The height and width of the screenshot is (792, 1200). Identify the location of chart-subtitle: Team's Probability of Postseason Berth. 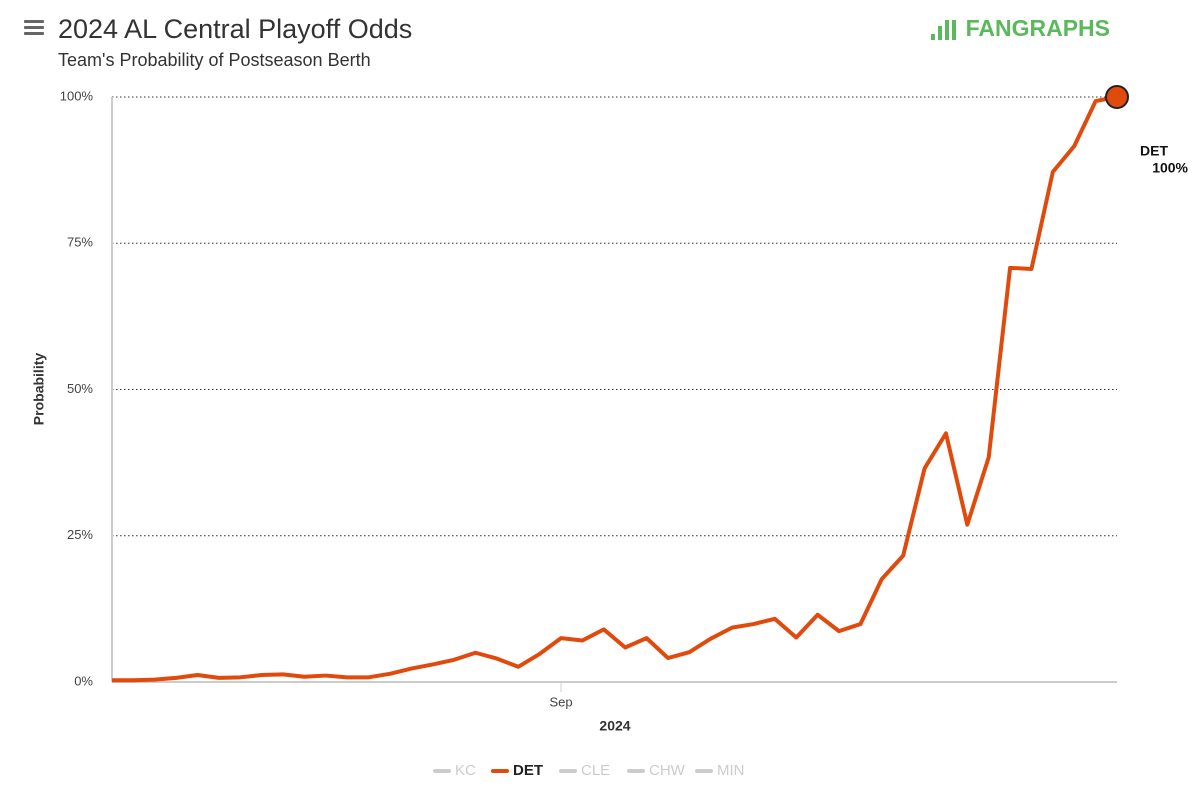
(214, 60).